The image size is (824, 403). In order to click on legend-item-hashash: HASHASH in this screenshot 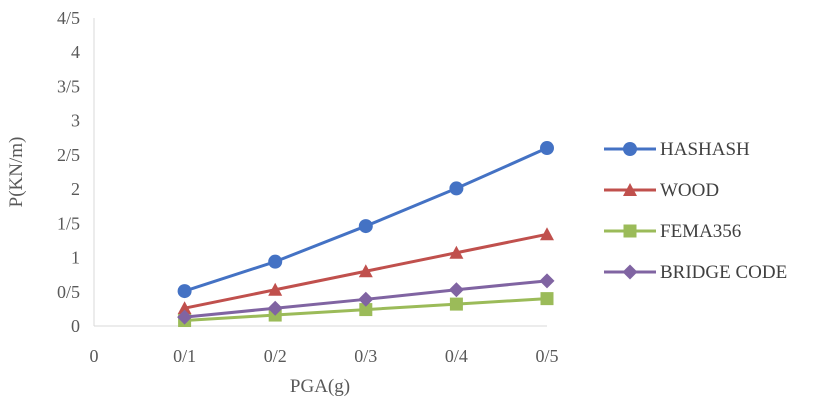, I will do `click(677, 149)`.